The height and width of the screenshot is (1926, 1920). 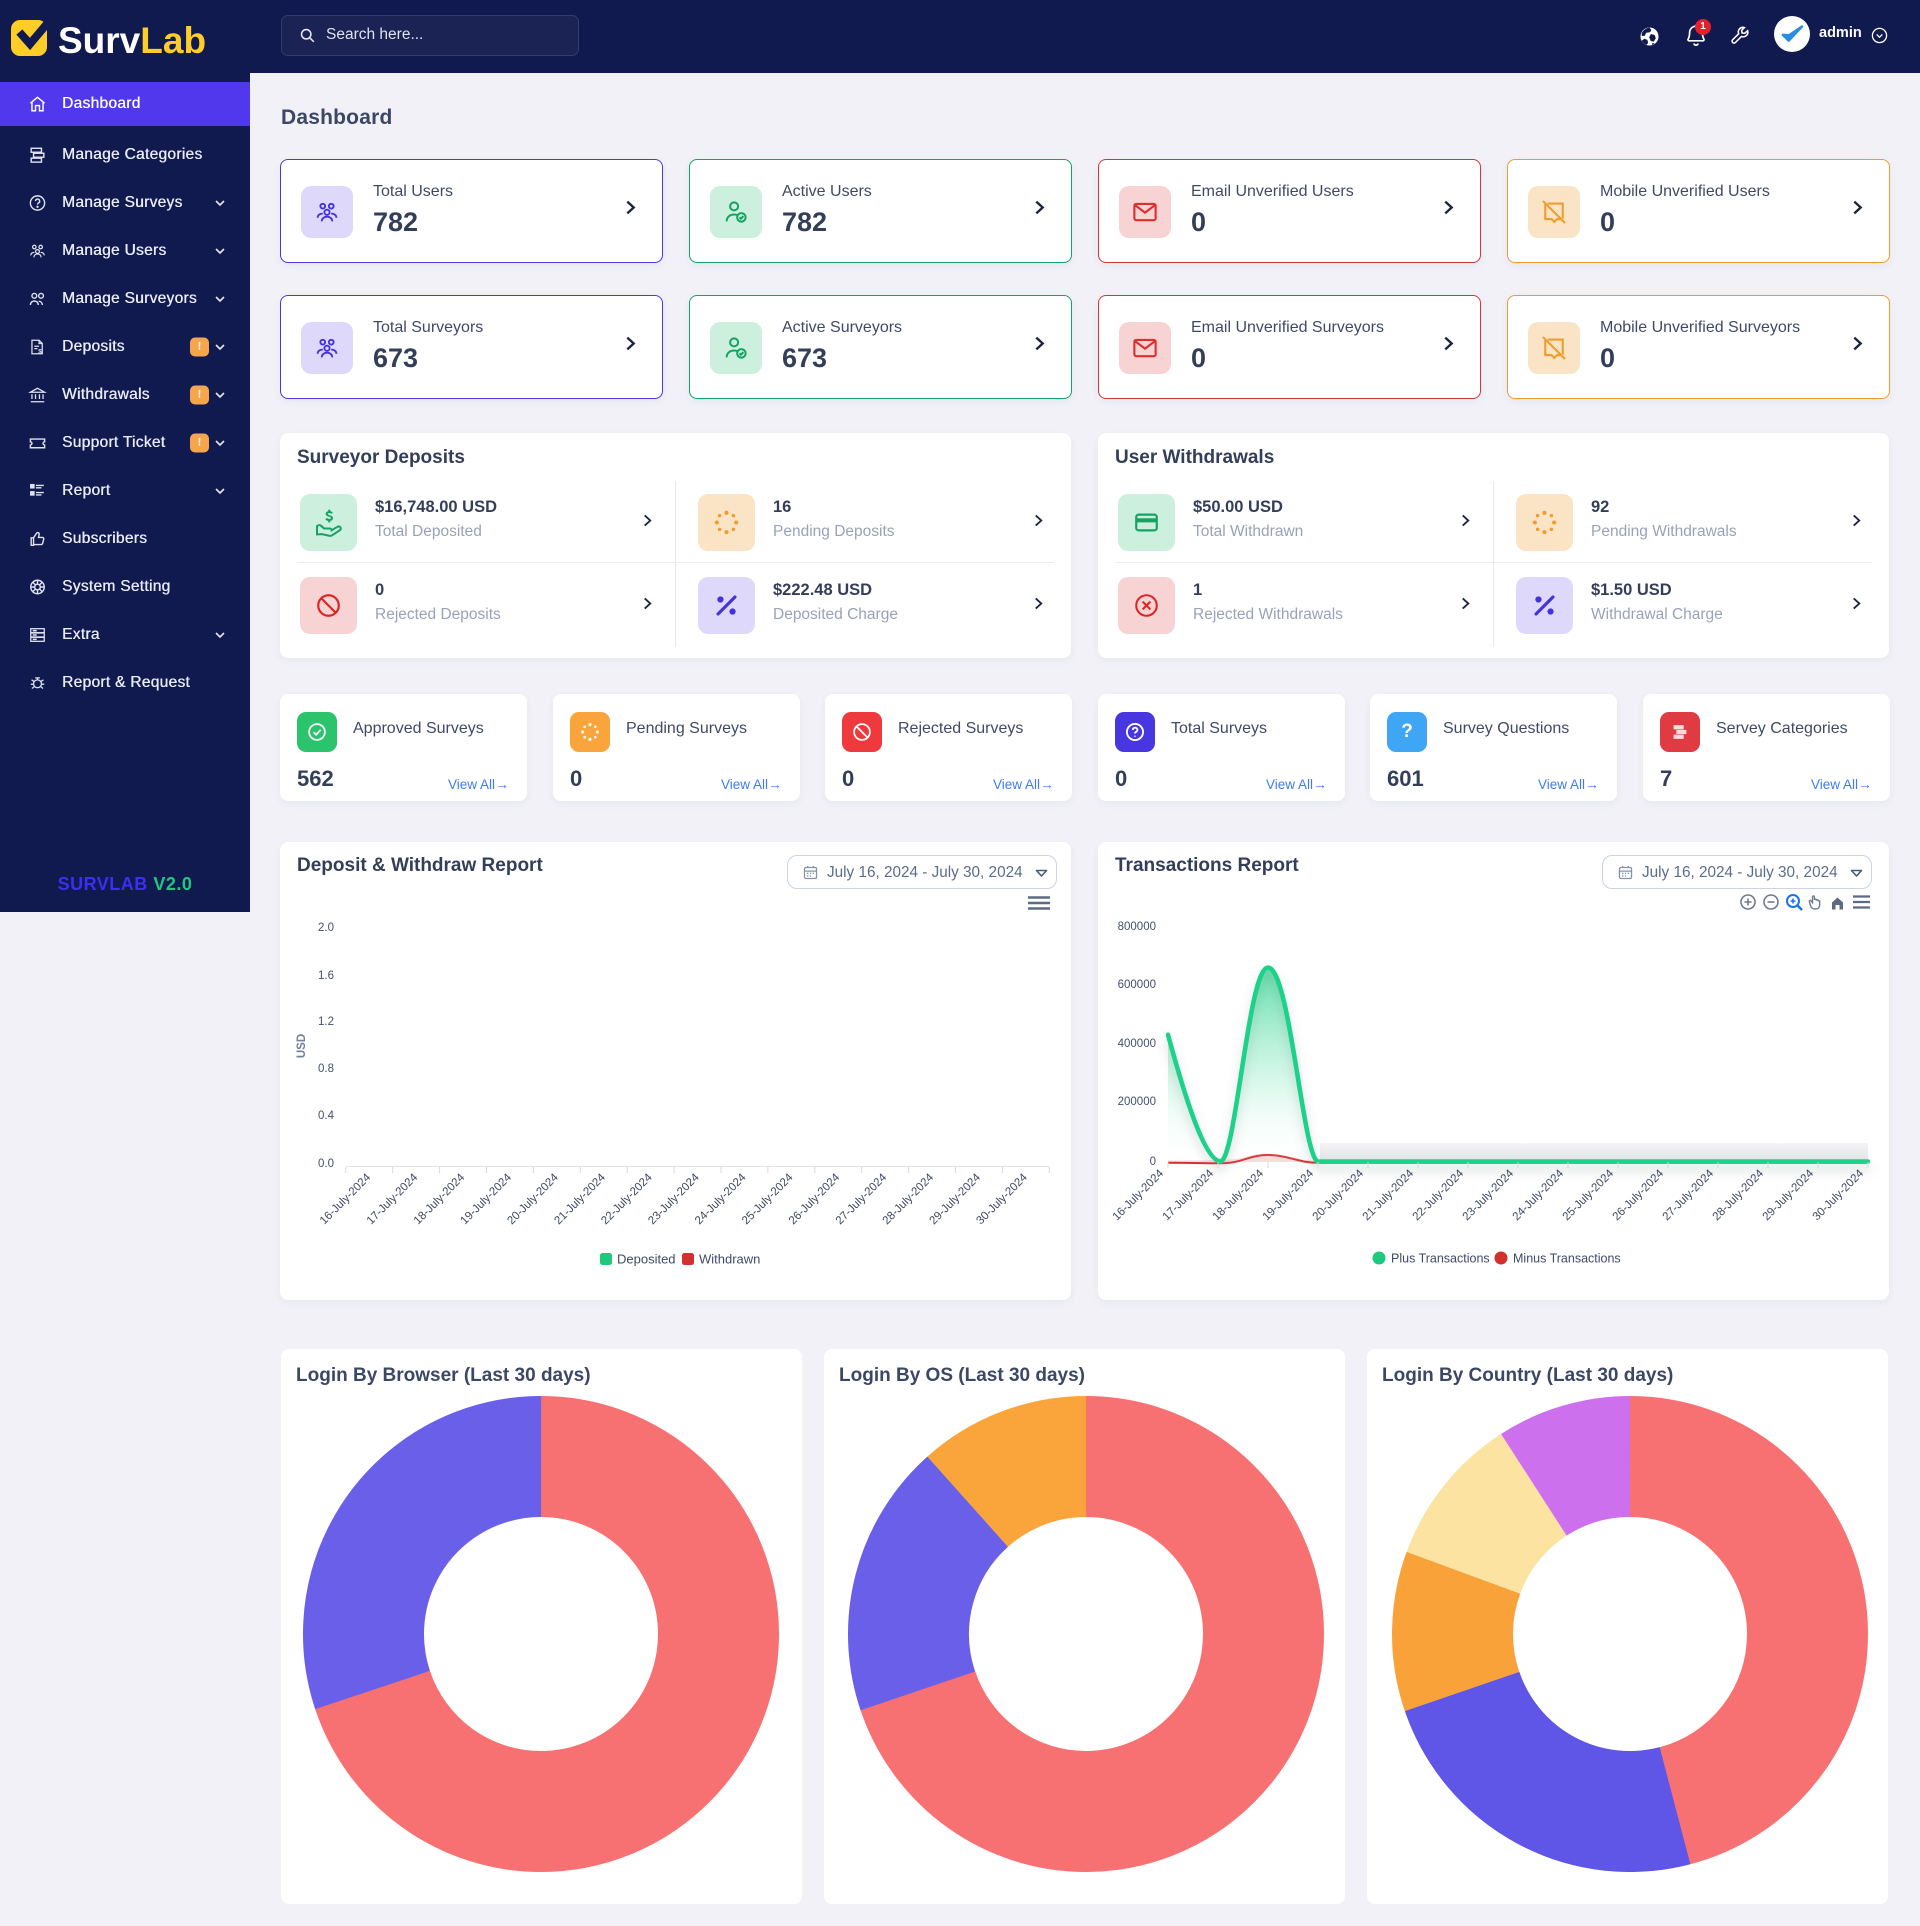 What do you see at coordinates (1440, 1259) in the screenshot?
I see `svg-text: Plus Transactions` at bounding box center [1440, 1259].